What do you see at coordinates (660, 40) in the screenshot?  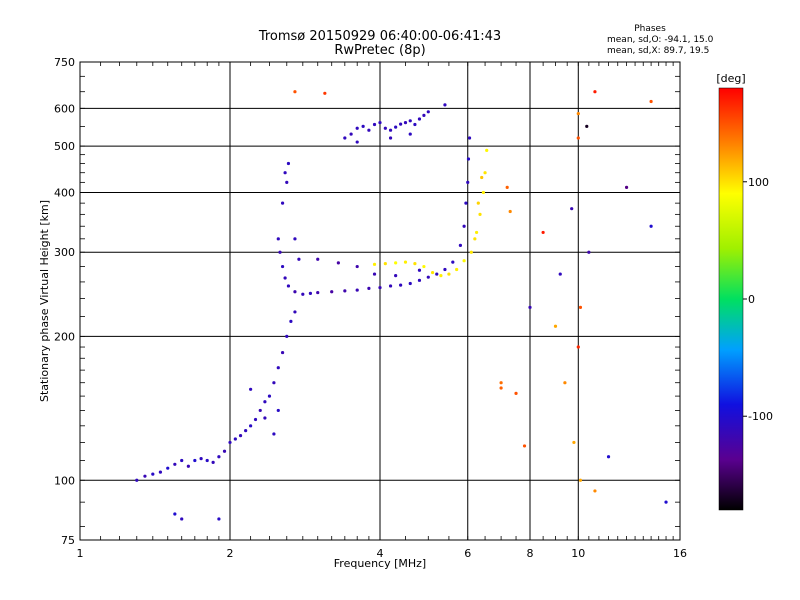 I see `phases-o-stats: mean, sd,O: -94.1, 15.0` at bounding box center [660, 40].